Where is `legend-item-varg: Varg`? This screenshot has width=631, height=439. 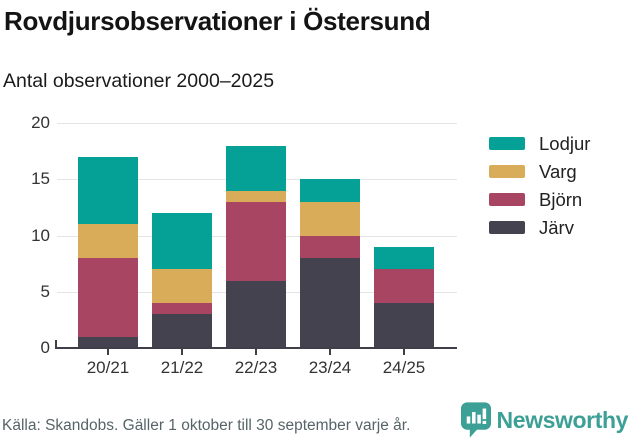 legend-item-varg: Varg is located at coordinates (539, 171).